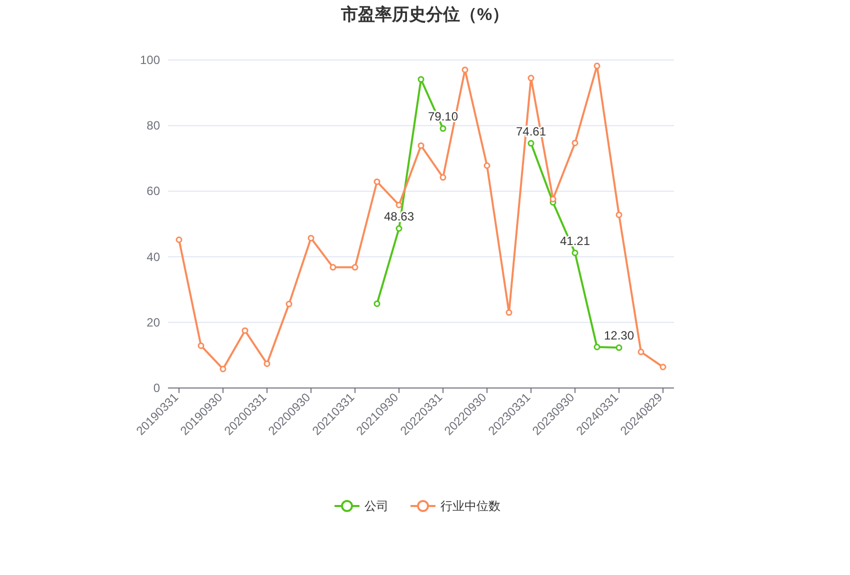 The image size is (850, 575). I want to click on y-tick-label: 0, so click(156, 388).